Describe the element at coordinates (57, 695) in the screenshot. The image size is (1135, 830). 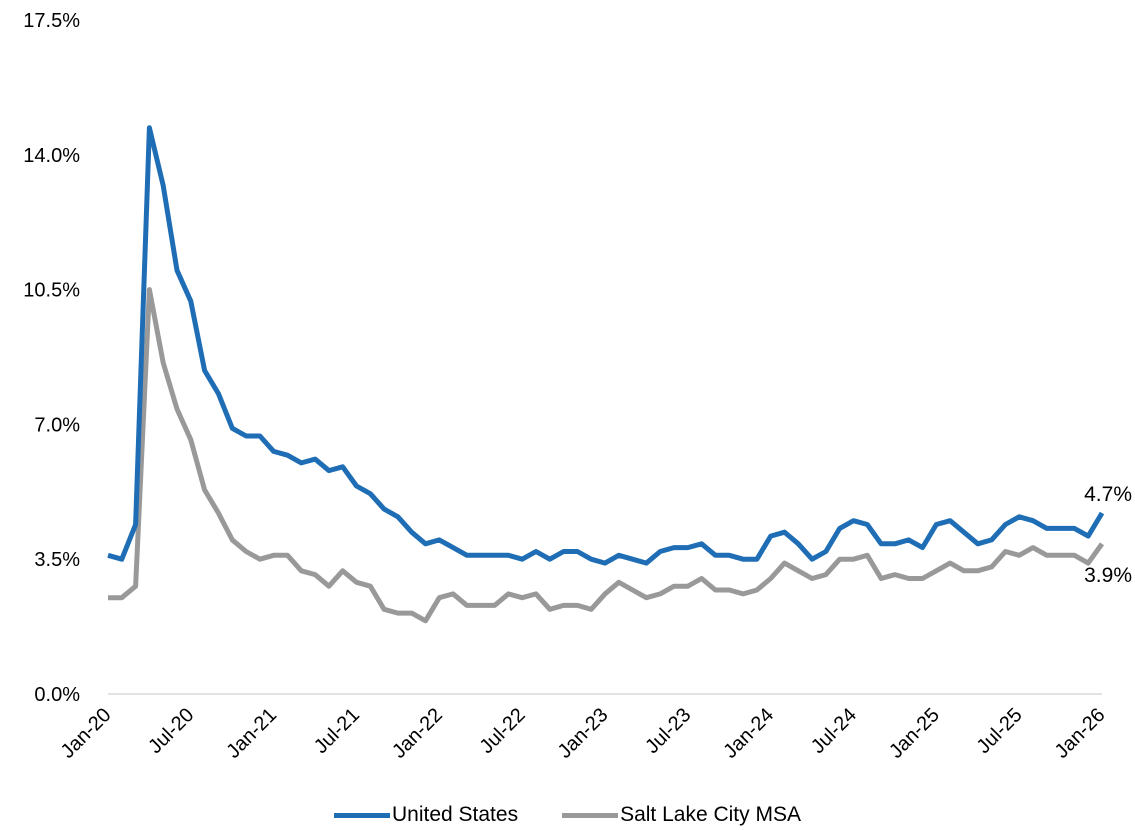
I see `y-tick-label: 0.0%` at that location.